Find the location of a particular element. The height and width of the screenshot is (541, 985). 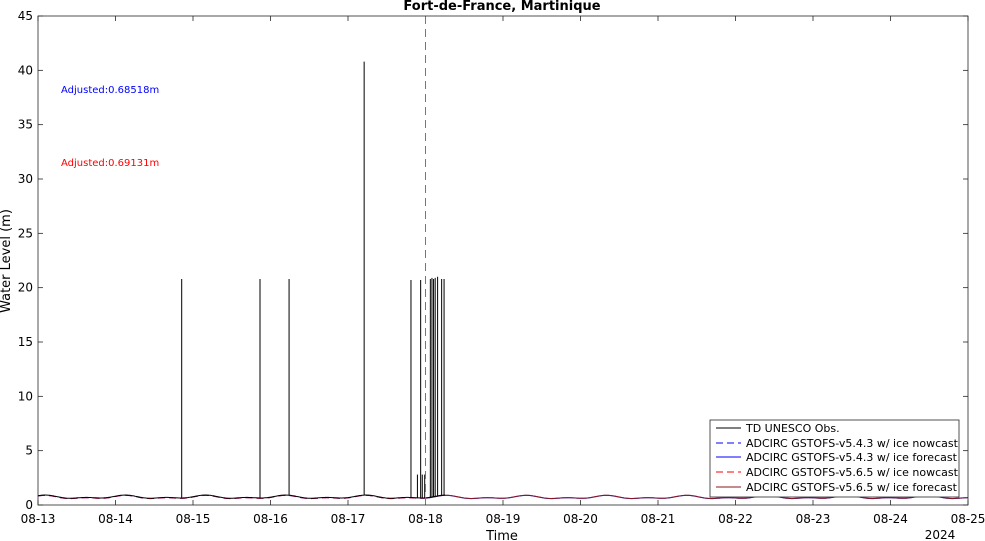

legend-label: ADCIRC GSTOFS-v5.6.5 w/ ice forecast is located at coordinates (852, 487).